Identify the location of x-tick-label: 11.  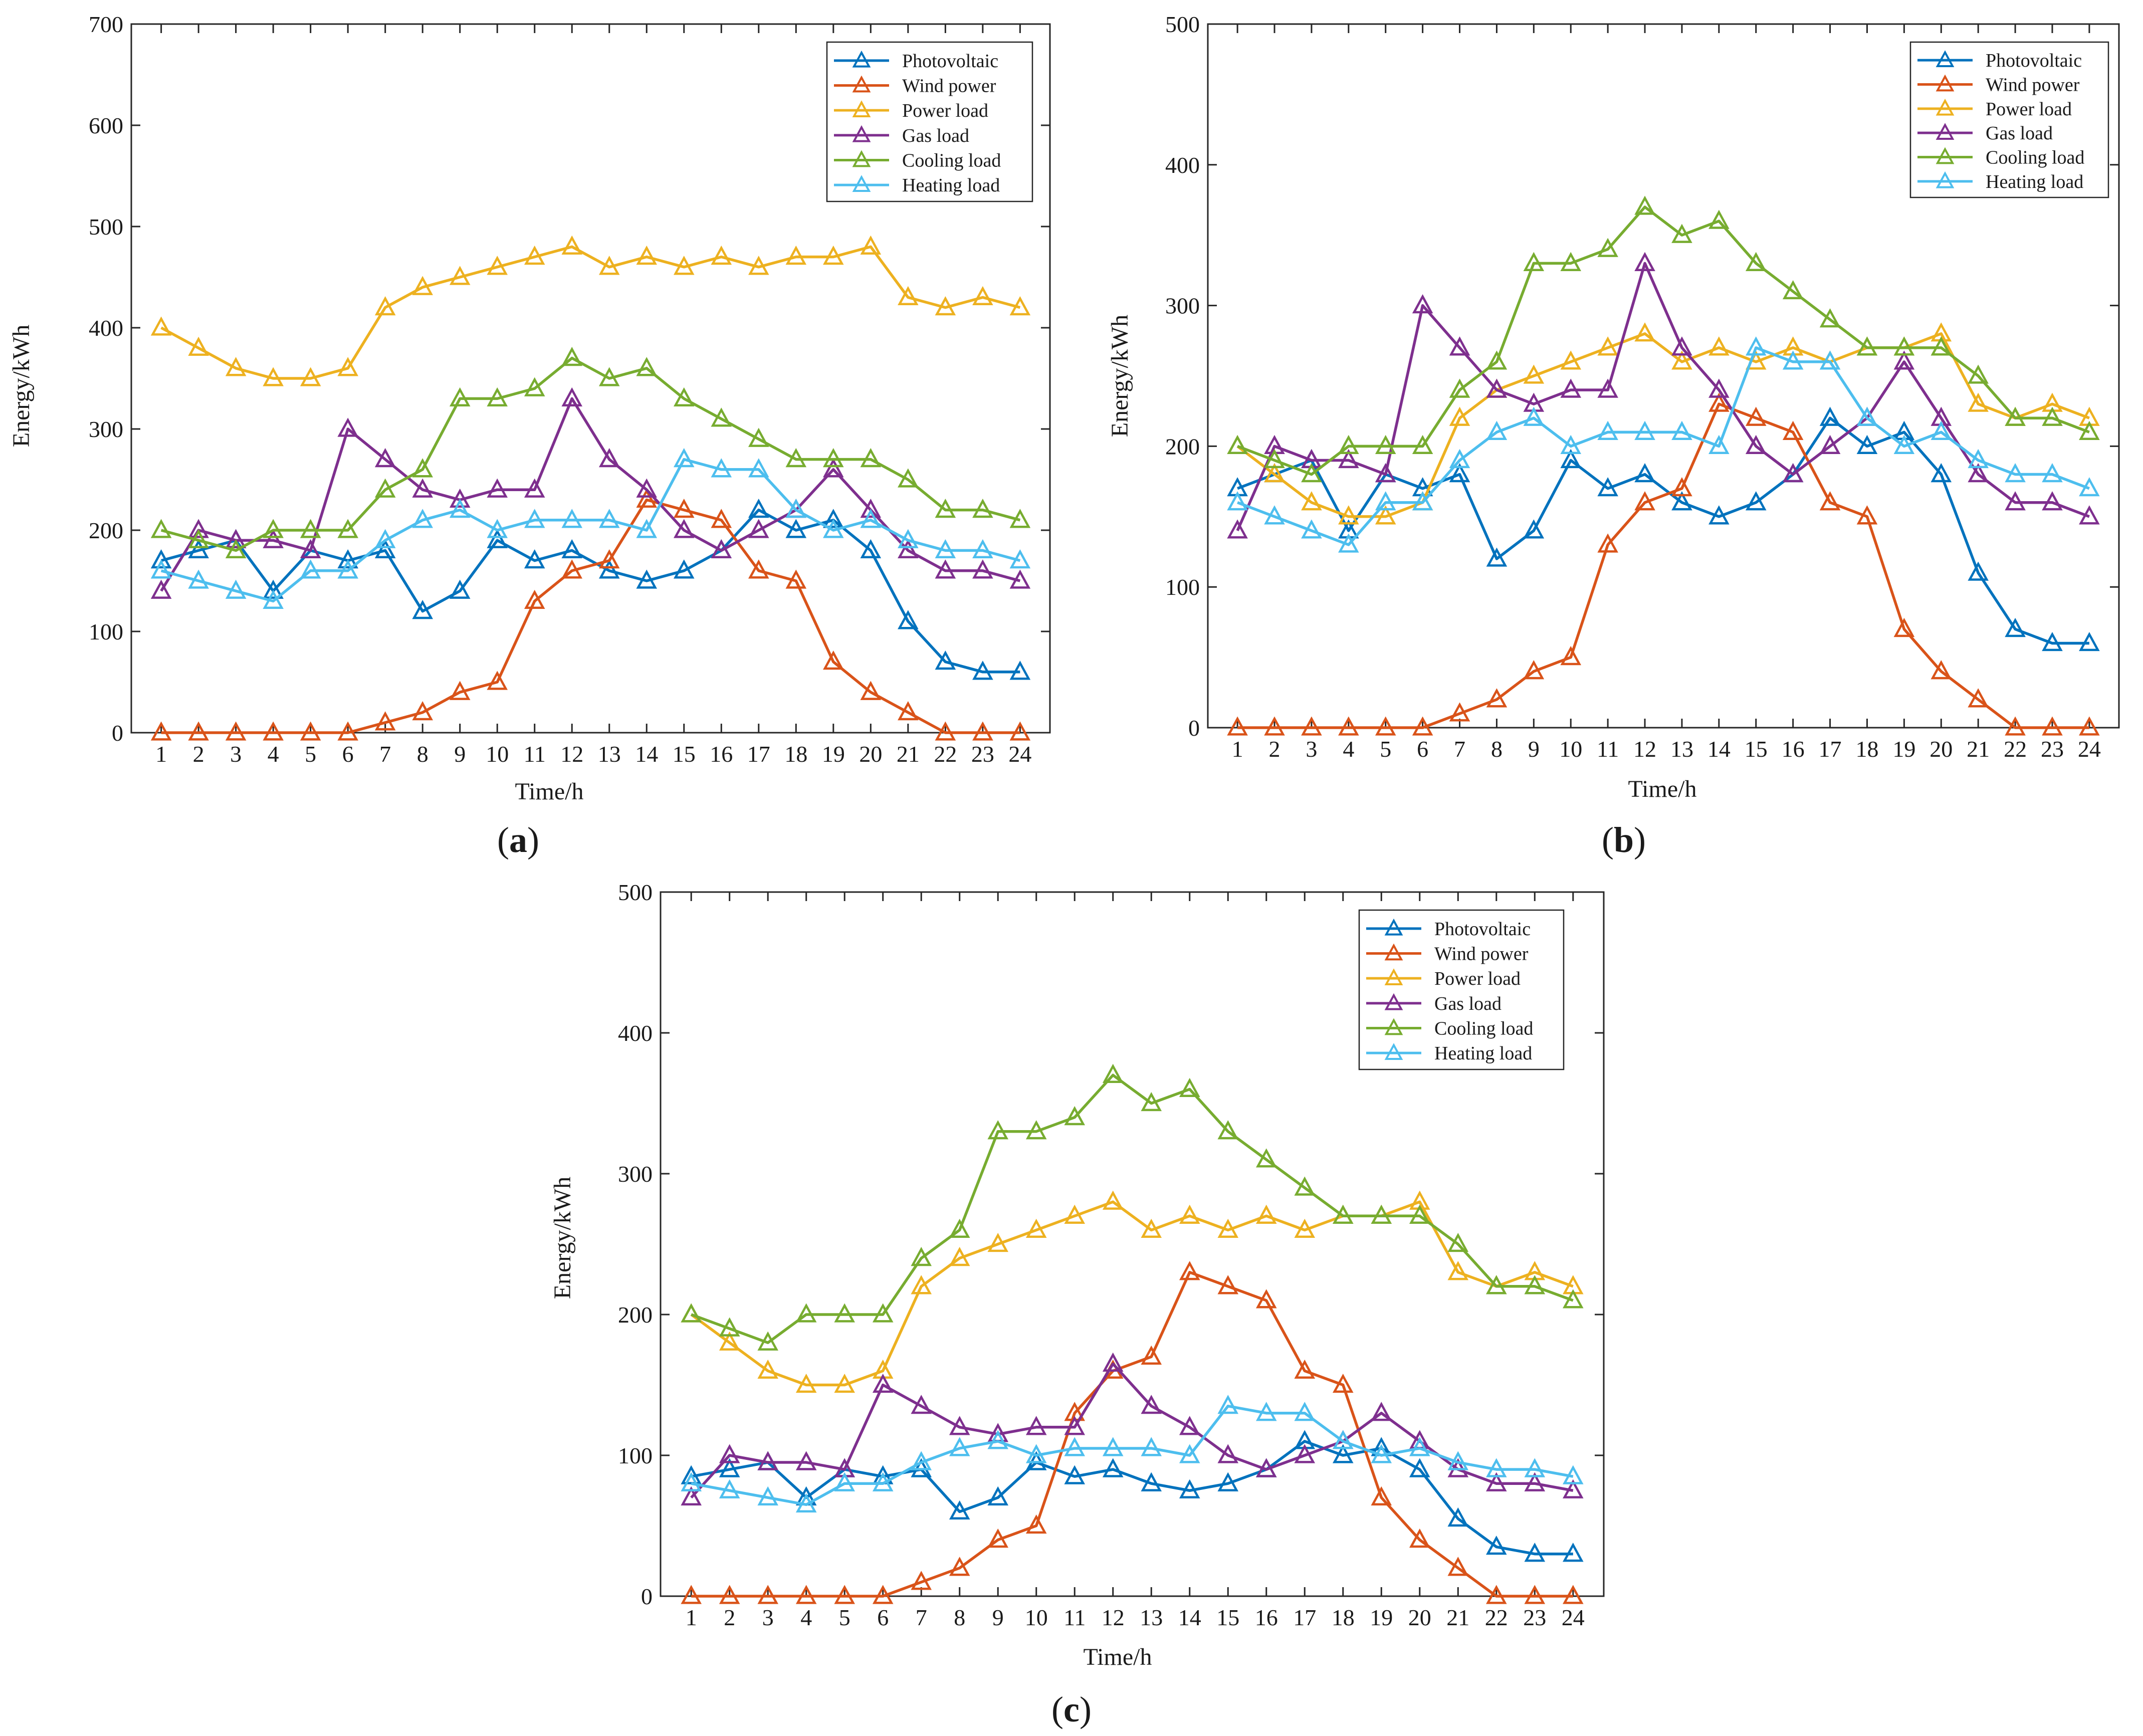
(1074, 1617).